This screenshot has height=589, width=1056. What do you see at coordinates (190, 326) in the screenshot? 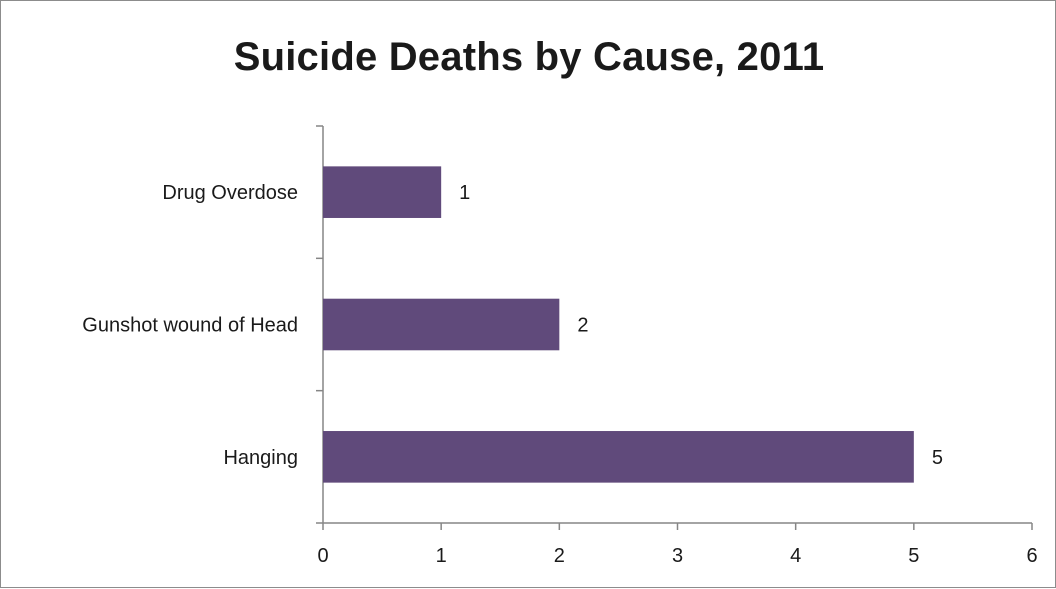
I see `category-label: Gunshot wound of Head` at bounding box center [190, 326].